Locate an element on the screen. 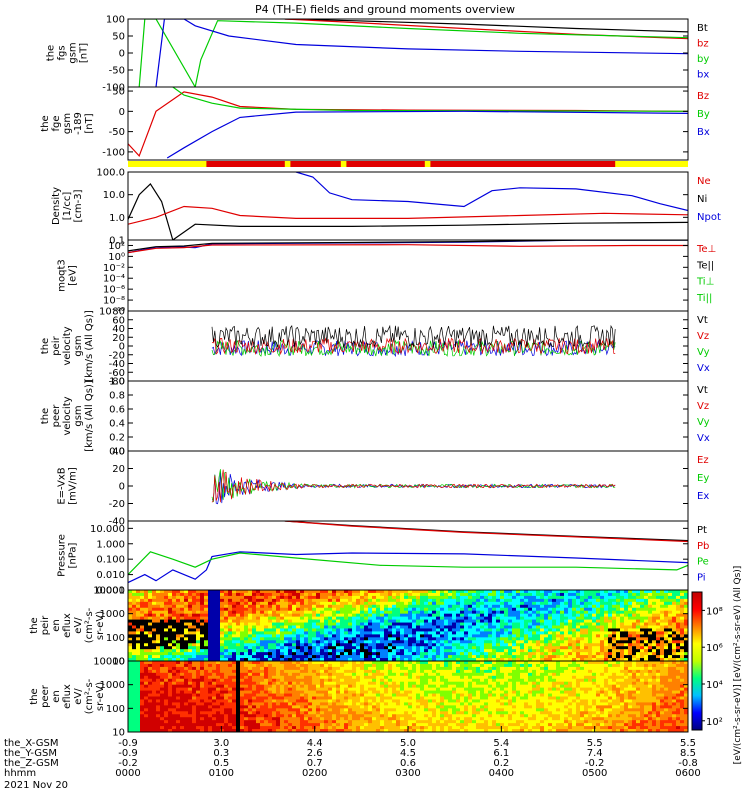 The height and width of the screenshot is (800, 750). y-tick-label: -80 is located at coordinates (117, 382).